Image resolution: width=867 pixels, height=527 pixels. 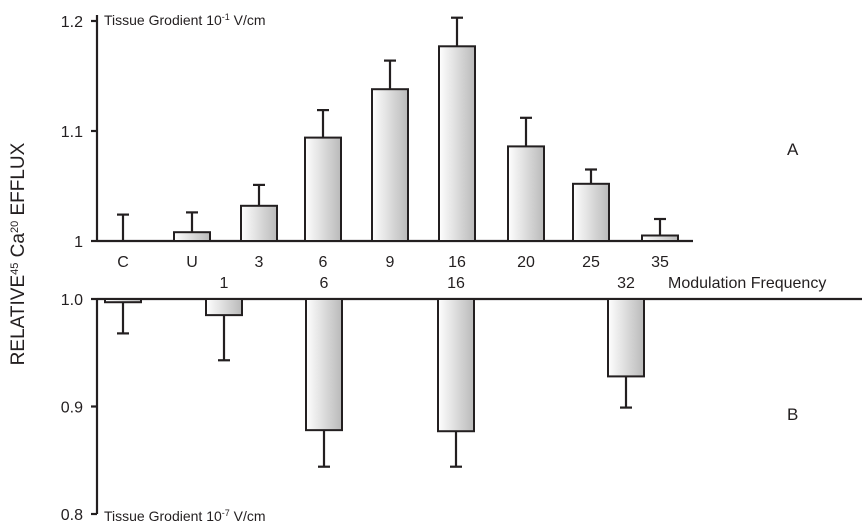 What do you see at coordinates (792, 414) in the screenshot?
I see `panel-b-letter: B` at bounding box center [792, 414].